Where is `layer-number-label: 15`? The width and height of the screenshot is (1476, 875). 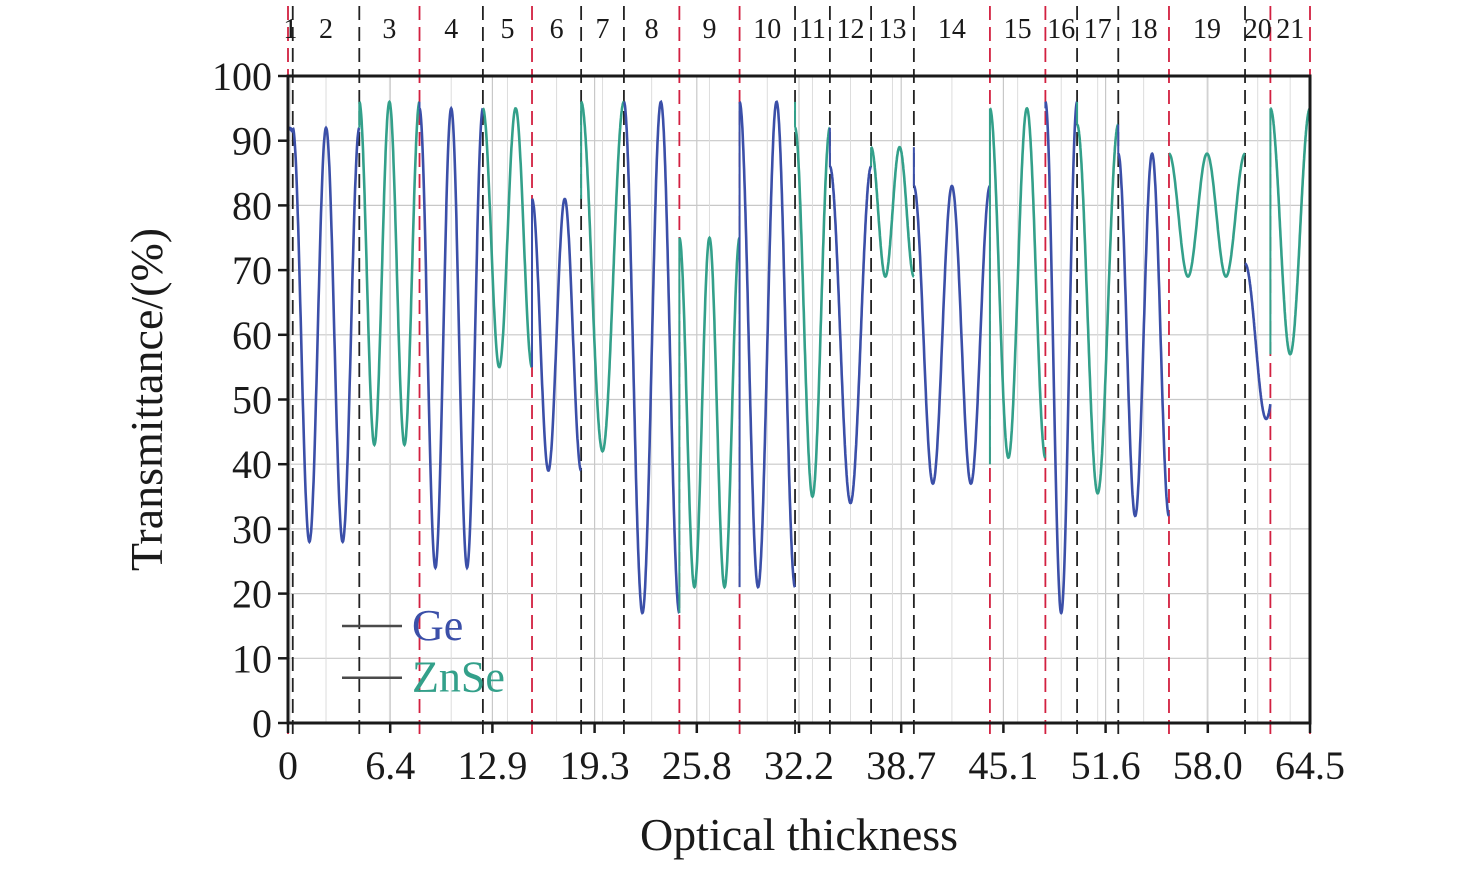
layer-number-label: 15 is located at coordinates (1018, 29).